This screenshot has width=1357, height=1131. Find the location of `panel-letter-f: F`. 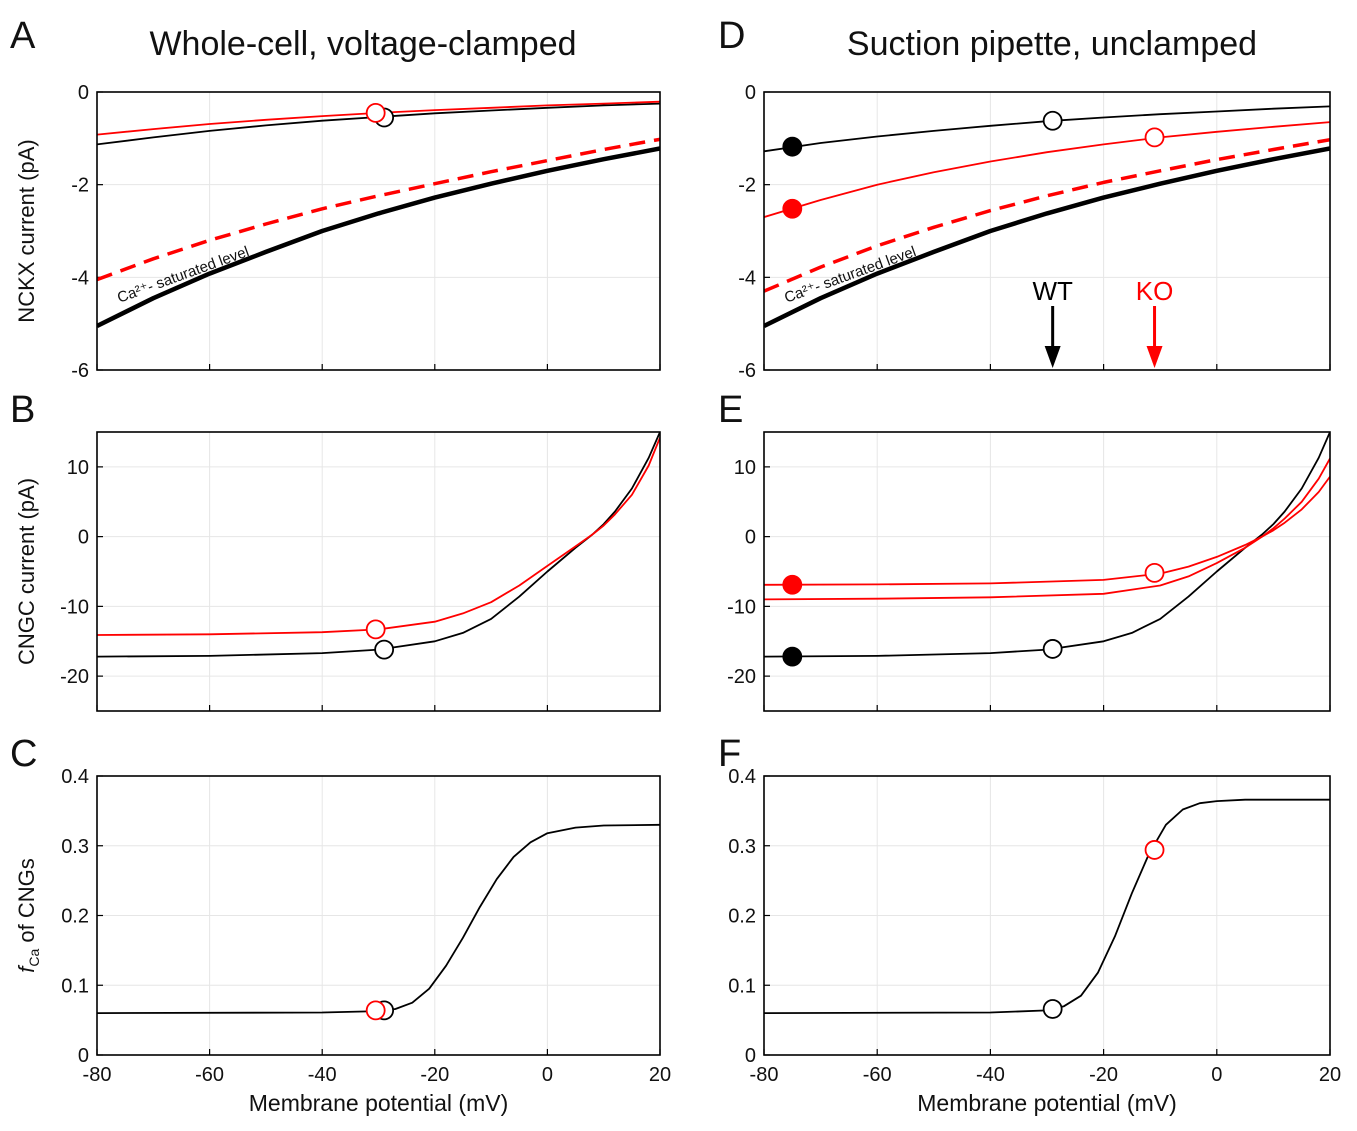

panel-letter-f: F is located at coordinates (729, 754).